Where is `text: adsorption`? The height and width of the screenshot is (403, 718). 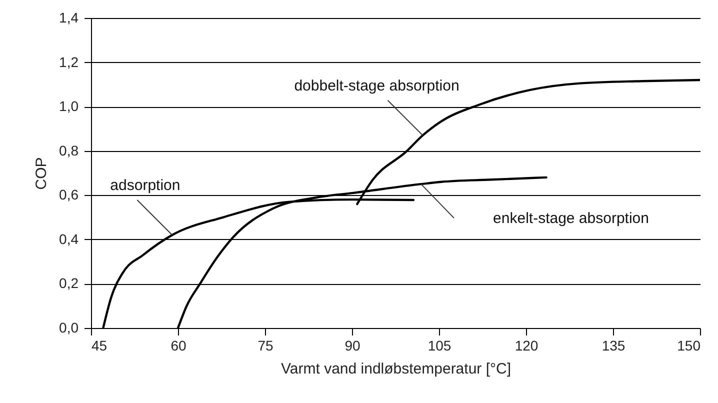 text: adsorption is located at coordinates (145, 185).